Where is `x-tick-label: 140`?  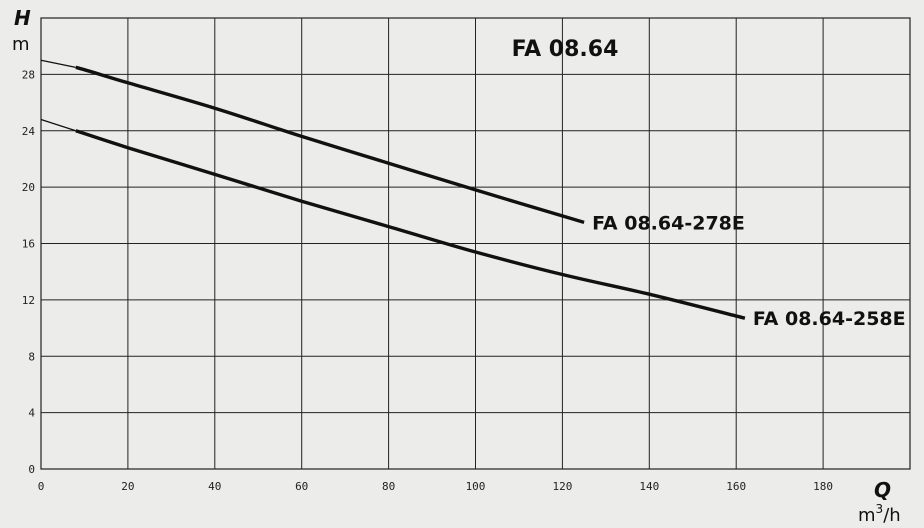
x-tick-label: 140 is located at coordinates (649, 486).